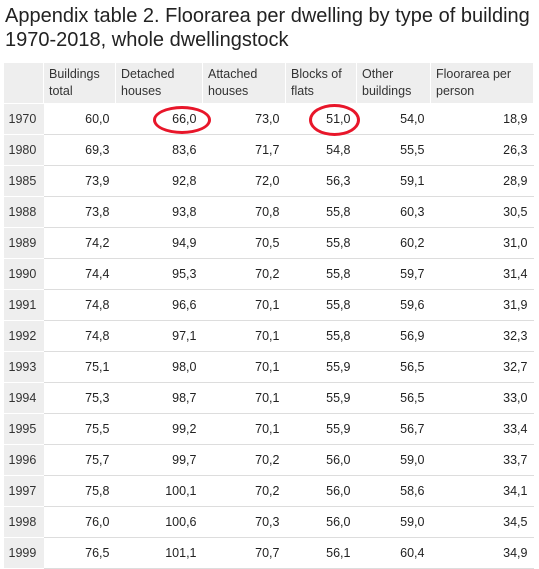 The image size is (539, 569). What do you see at coordinates (268, 181) in the screenshot?
I see `table-row: 1985 73,9 92,8 72,0 56,3 59,1 28,9` at bounding box center [268, 181].